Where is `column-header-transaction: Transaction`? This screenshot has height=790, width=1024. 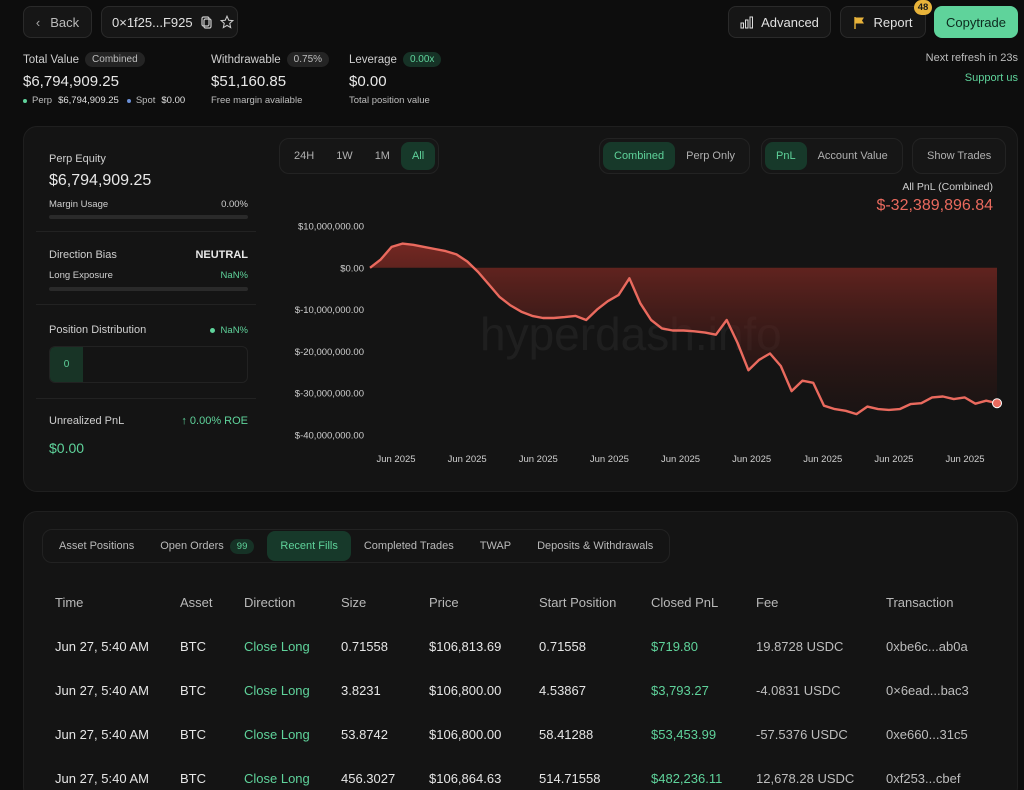 column-header-transaction: Transaction is located at coordinates (920, 602).